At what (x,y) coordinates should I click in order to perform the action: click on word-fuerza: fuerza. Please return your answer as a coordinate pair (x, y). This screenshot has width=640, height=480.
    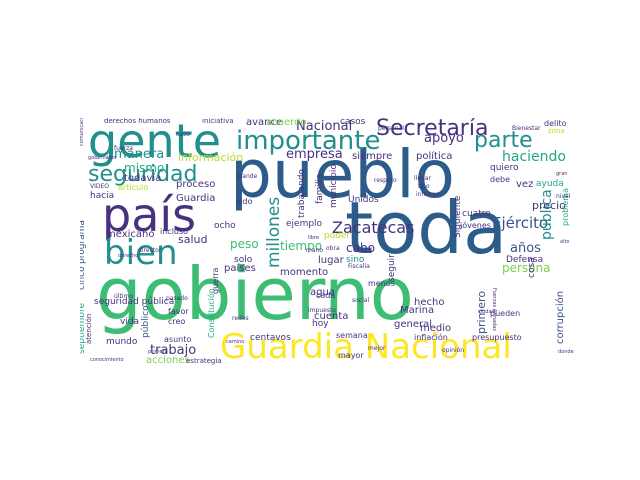
    Looking at the image, I should click on (123, 148).